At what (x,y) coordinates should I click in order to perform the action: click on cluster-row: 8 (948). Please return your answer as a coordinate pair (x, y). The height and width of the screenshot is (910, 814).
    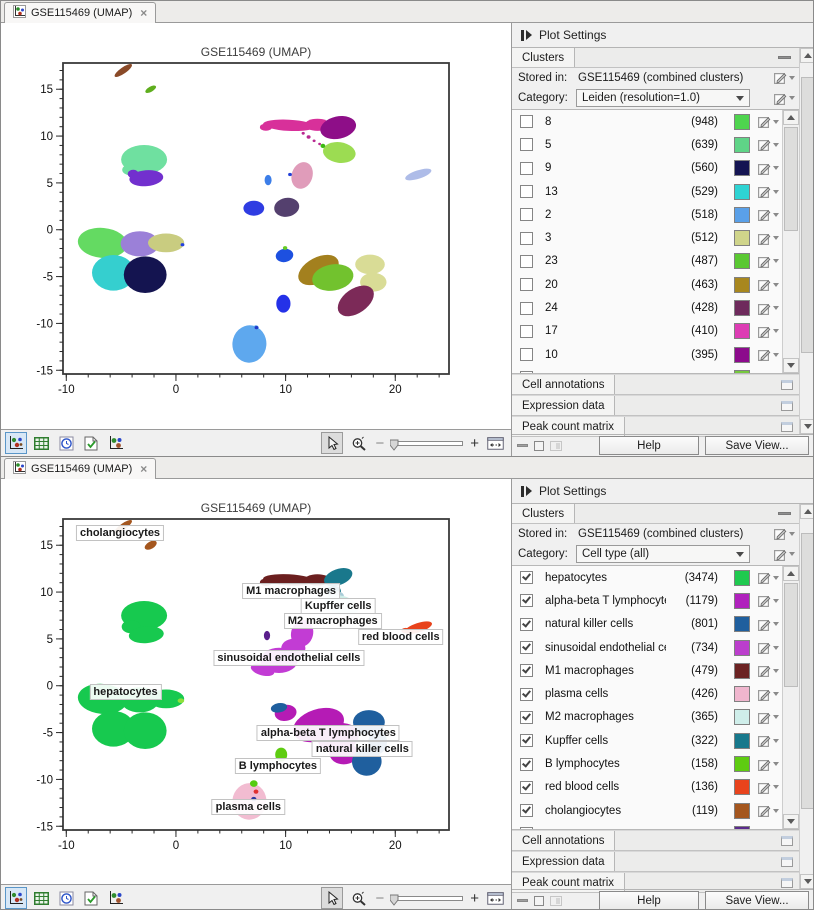
    Looking at the image, I should click on (647, 121).